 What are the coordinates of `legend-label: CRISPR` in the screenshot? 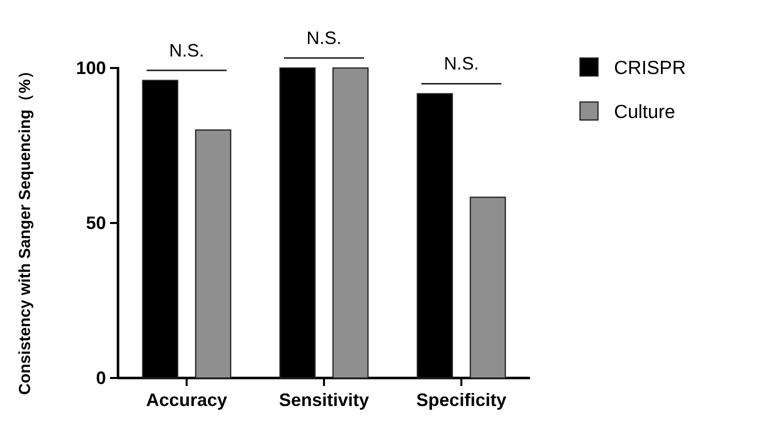 It's located at (650, 68).